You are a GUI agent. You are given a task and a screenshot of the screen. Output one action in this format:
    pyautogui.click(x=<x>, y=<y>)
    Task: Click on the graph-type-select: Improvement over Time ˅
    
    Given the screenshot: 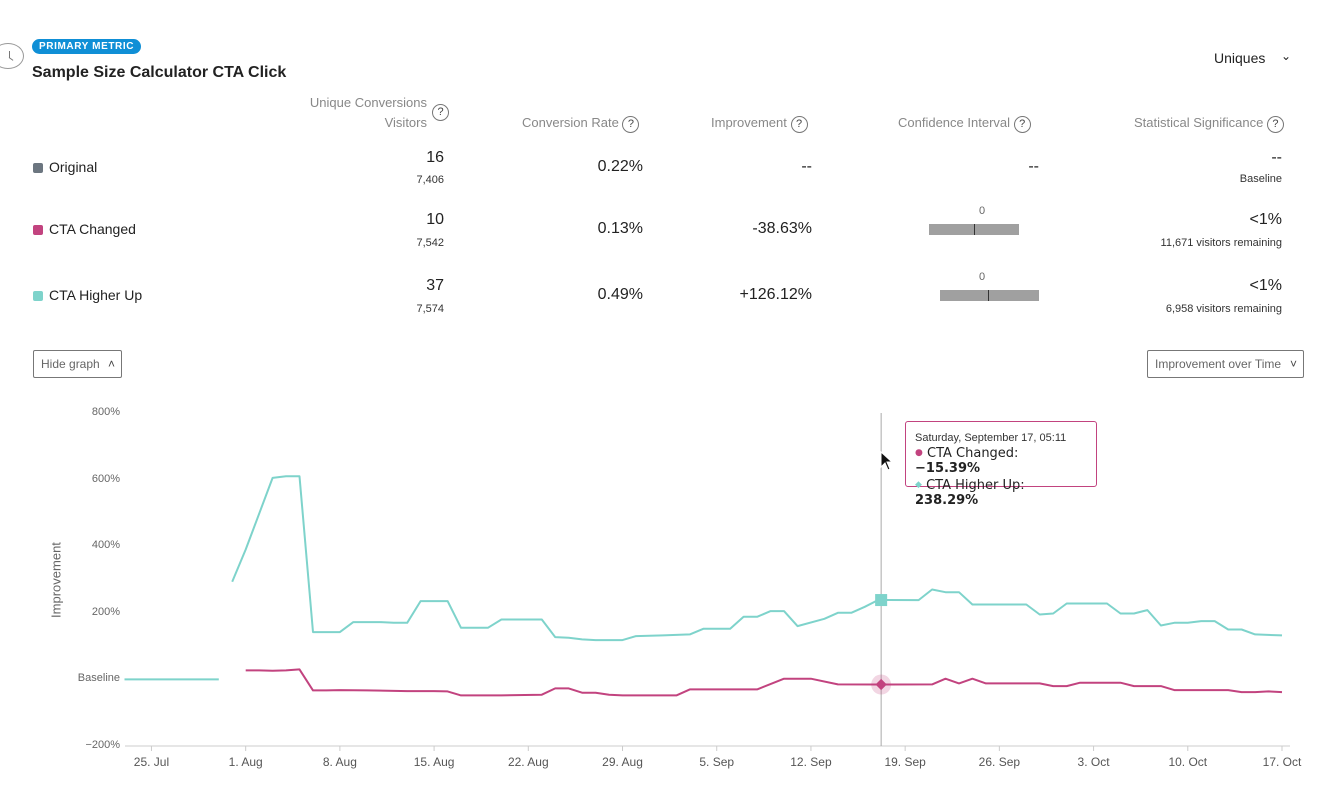 What is the action you would take?
    pyautogui.click(x=1225, y=364)
    